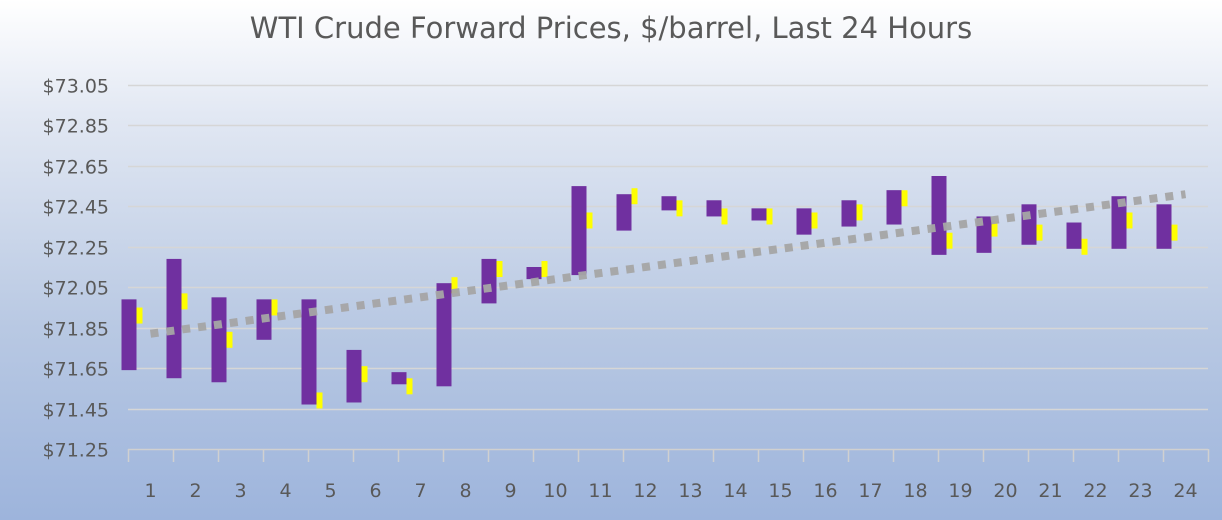 The image size is (1222, 520). Describe the element at coordinates (645, 491) in the screenshot. I see `x-tick-label: 12` at that location.